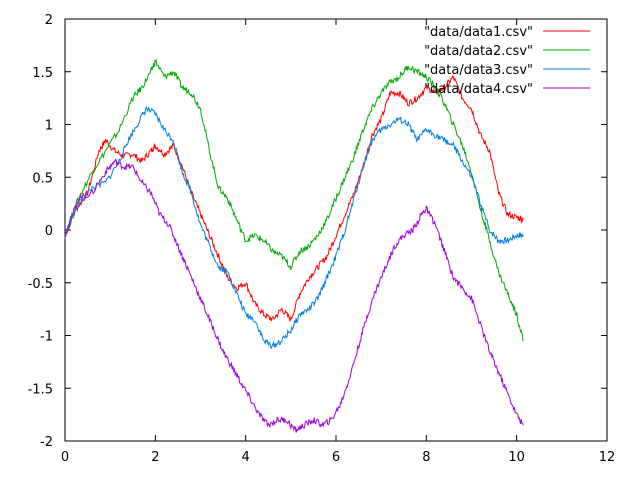 This screenshot has height=480, width=640. Describe the element at coordinates (40, 284) in the screenshot. I see `y-tick-label: -0.5` at that location.